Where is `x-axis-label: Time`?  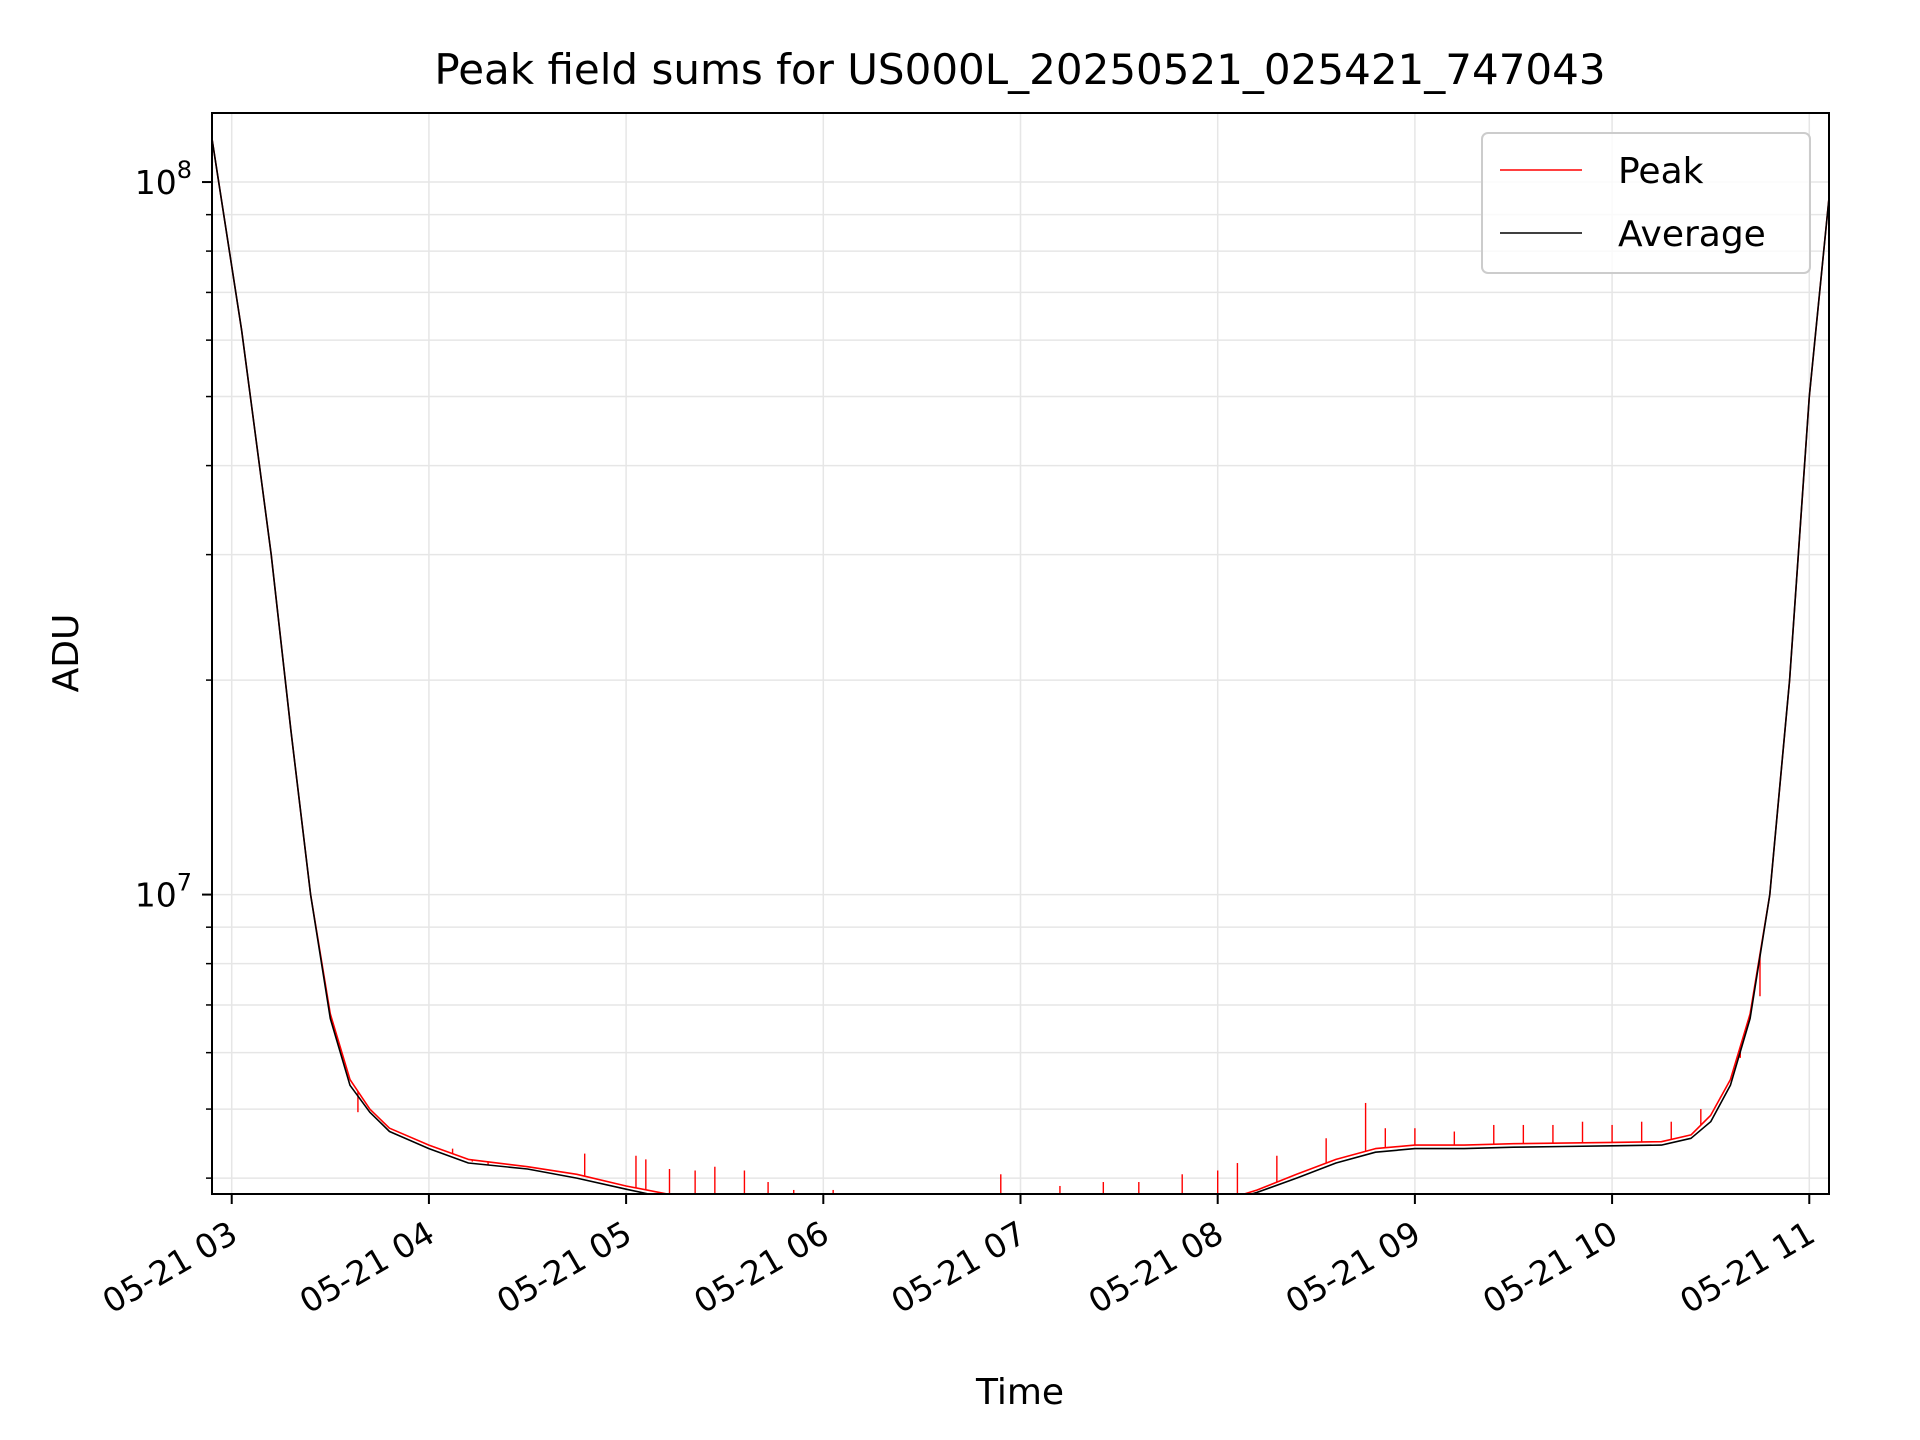
x-axis-label: Time is located at coordinates (1019, 1392).